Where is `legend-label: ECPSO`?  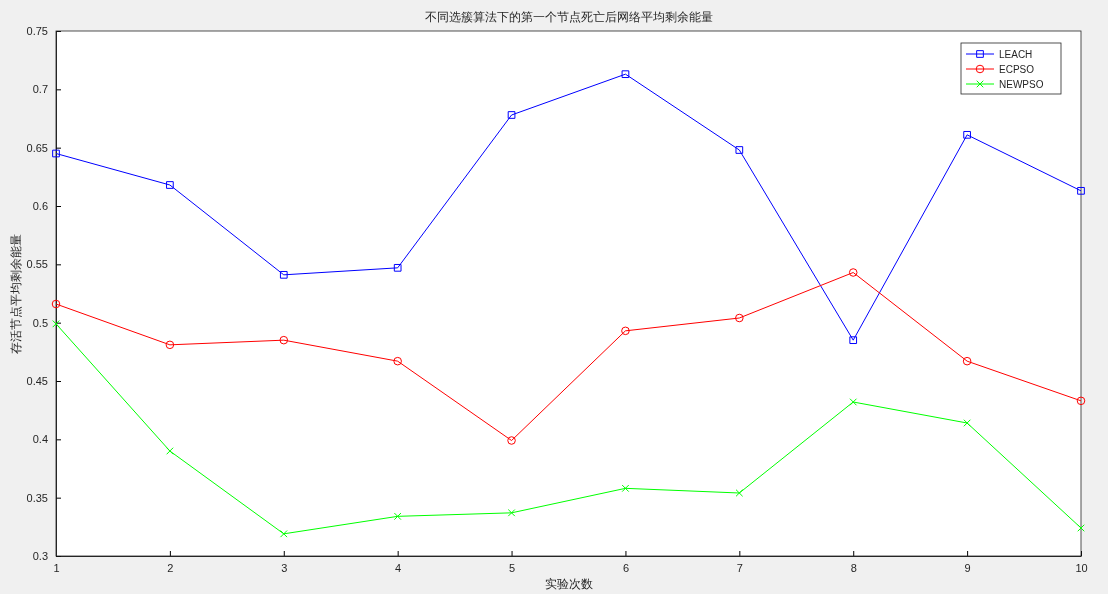 legend-label: ECPSO is located at coordinates (1017, 69).